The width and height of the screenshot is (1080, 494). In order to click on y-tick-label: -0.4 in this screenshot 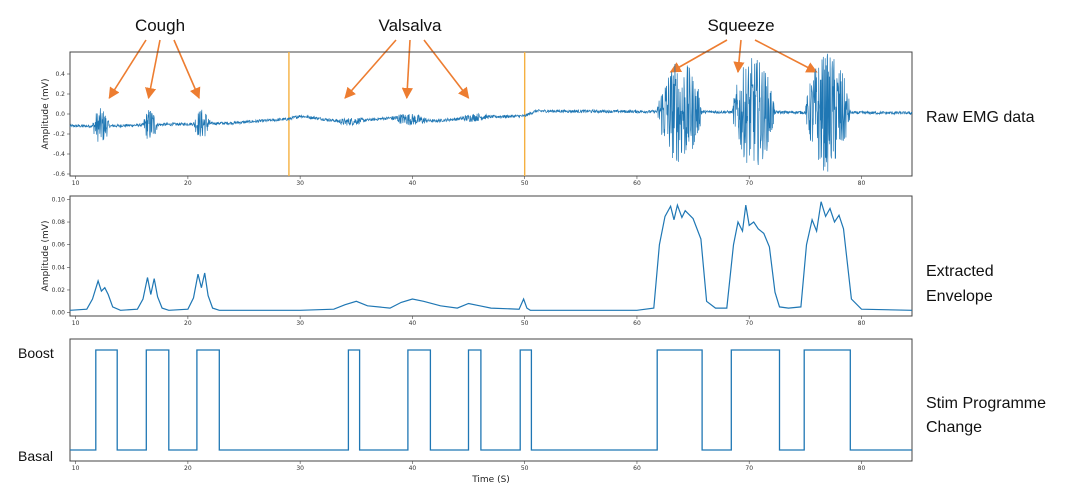, I will do `click(59, 154)`.